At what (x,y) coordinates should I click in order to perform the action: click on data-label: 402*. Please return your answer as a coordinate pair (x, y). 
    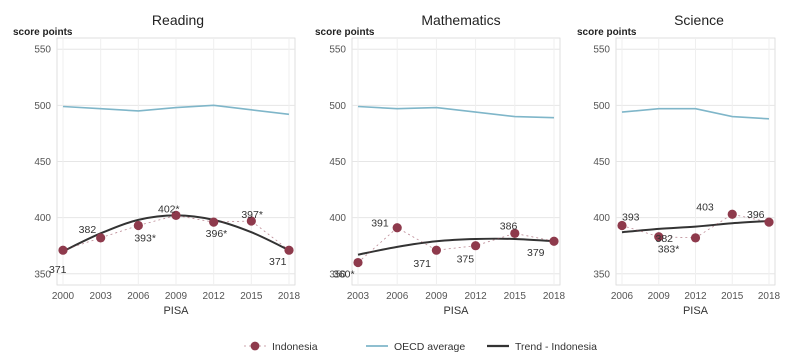
    Looking at the image, I should click on (169, 209).